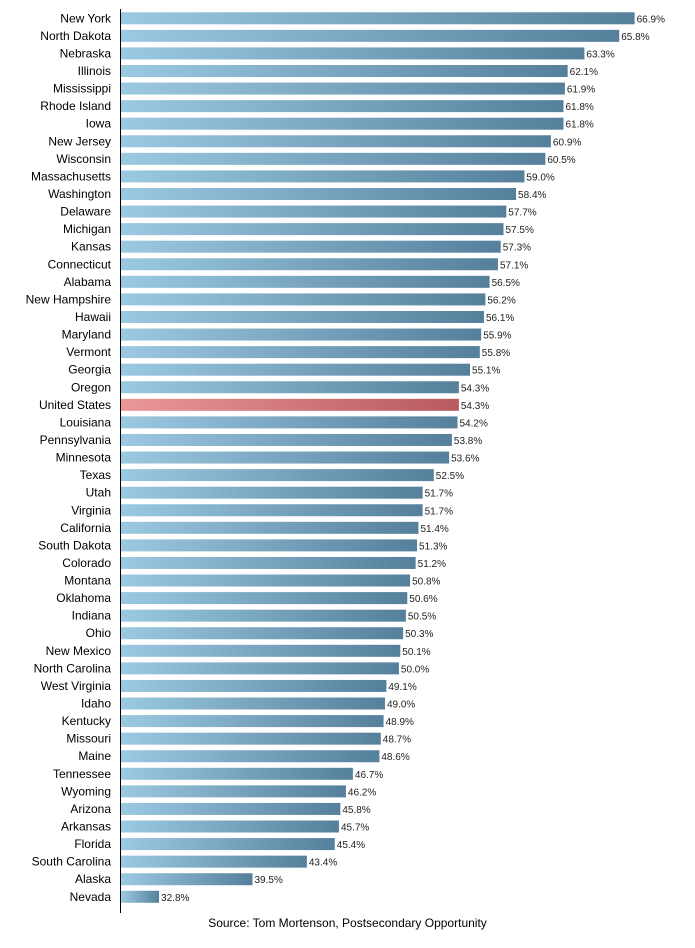 This screenshot has width=695, height=948. What do you see at coordinates (93, 879) in the screenshot?
I see `category-label: Alaska` at bounding box center [93, 879].